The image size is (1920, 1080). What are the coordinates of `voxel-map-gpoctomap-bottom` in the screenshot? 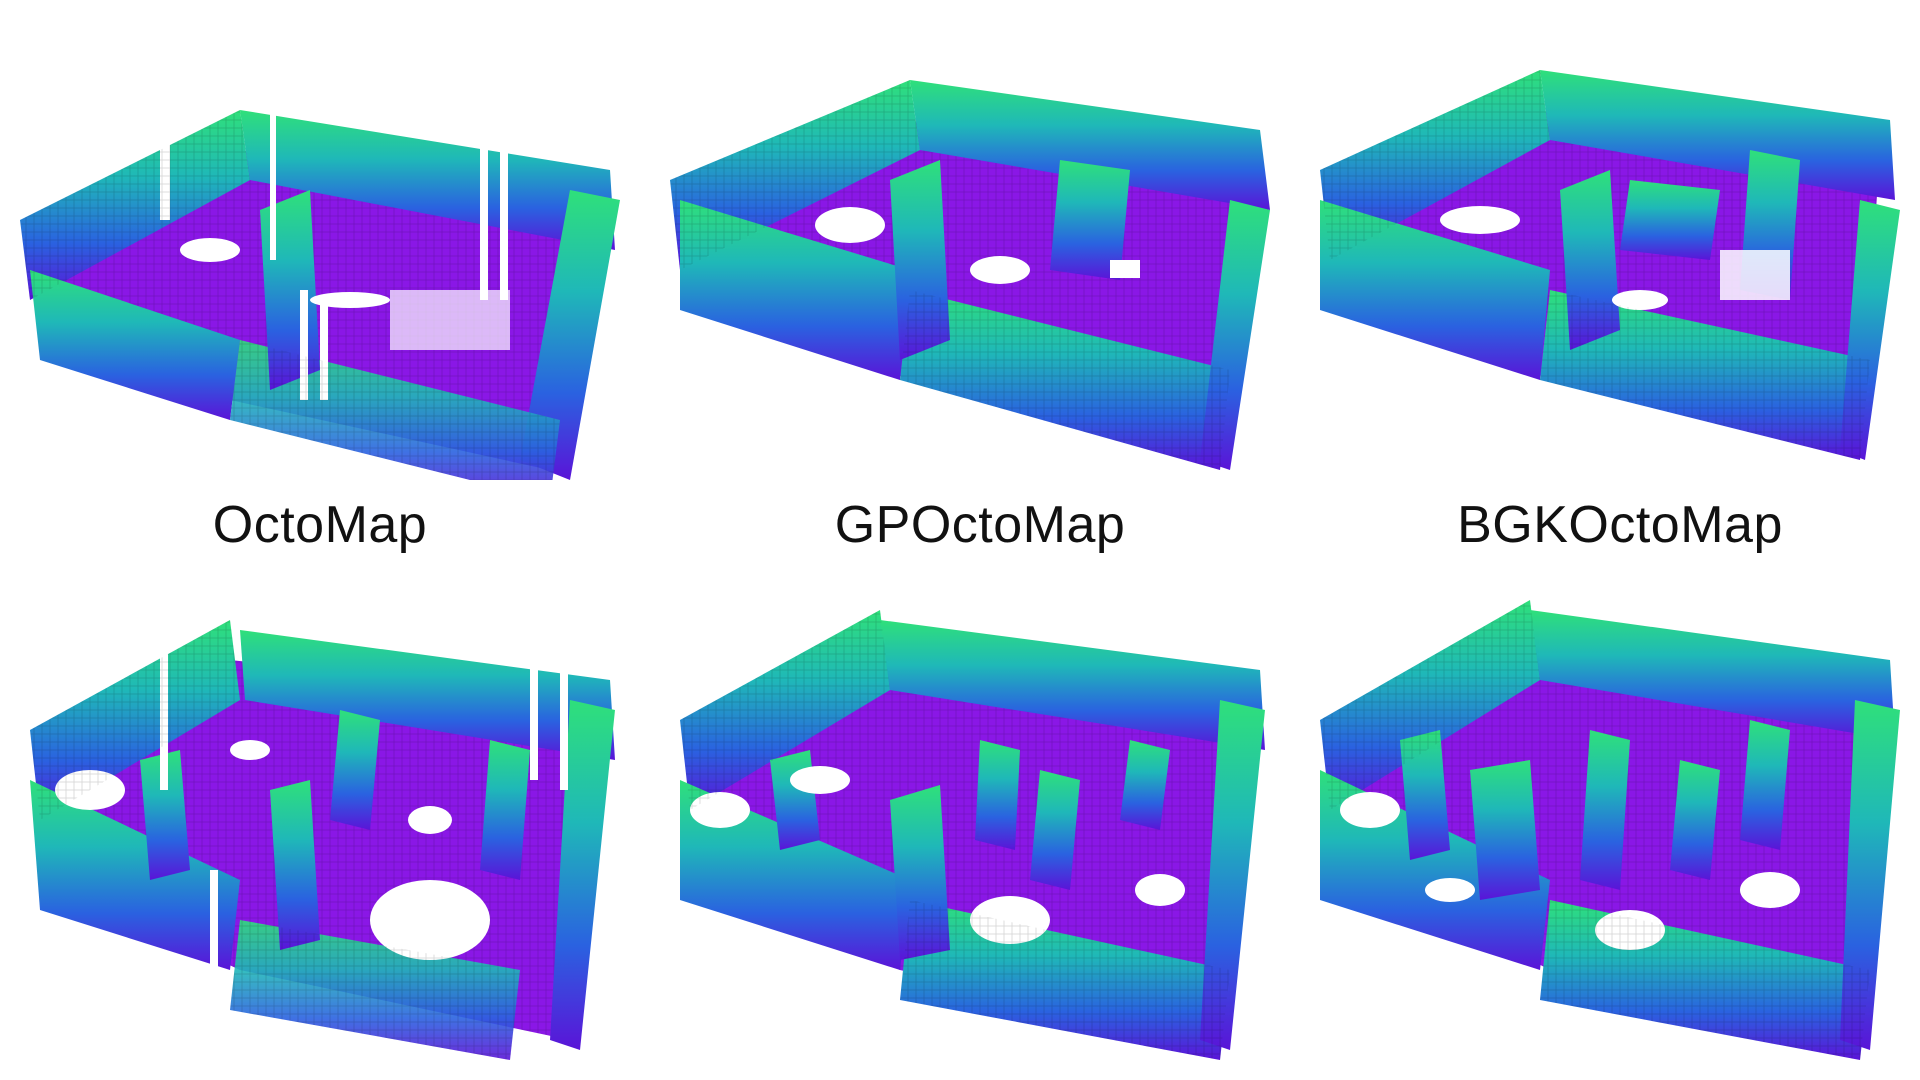 It's located at (970, 830).